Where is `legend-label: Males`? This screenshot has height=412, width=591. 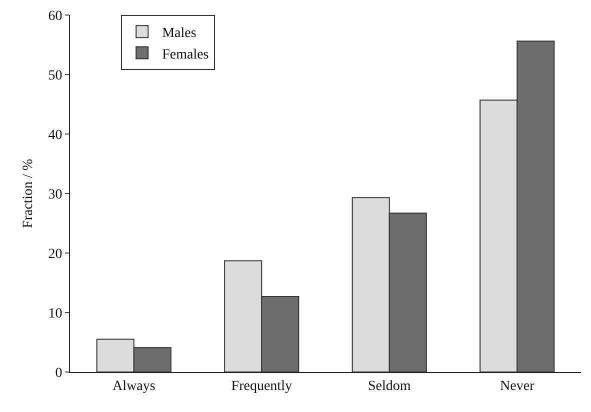 legend-label: Males is located at coordinates (179, 34).